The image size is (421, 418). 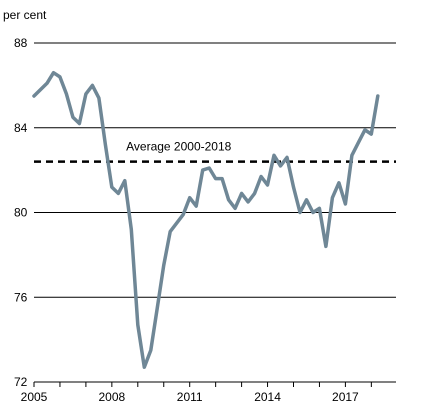 I want to click on x-tick-label-2014: 2014, so click(x=267, y=397).